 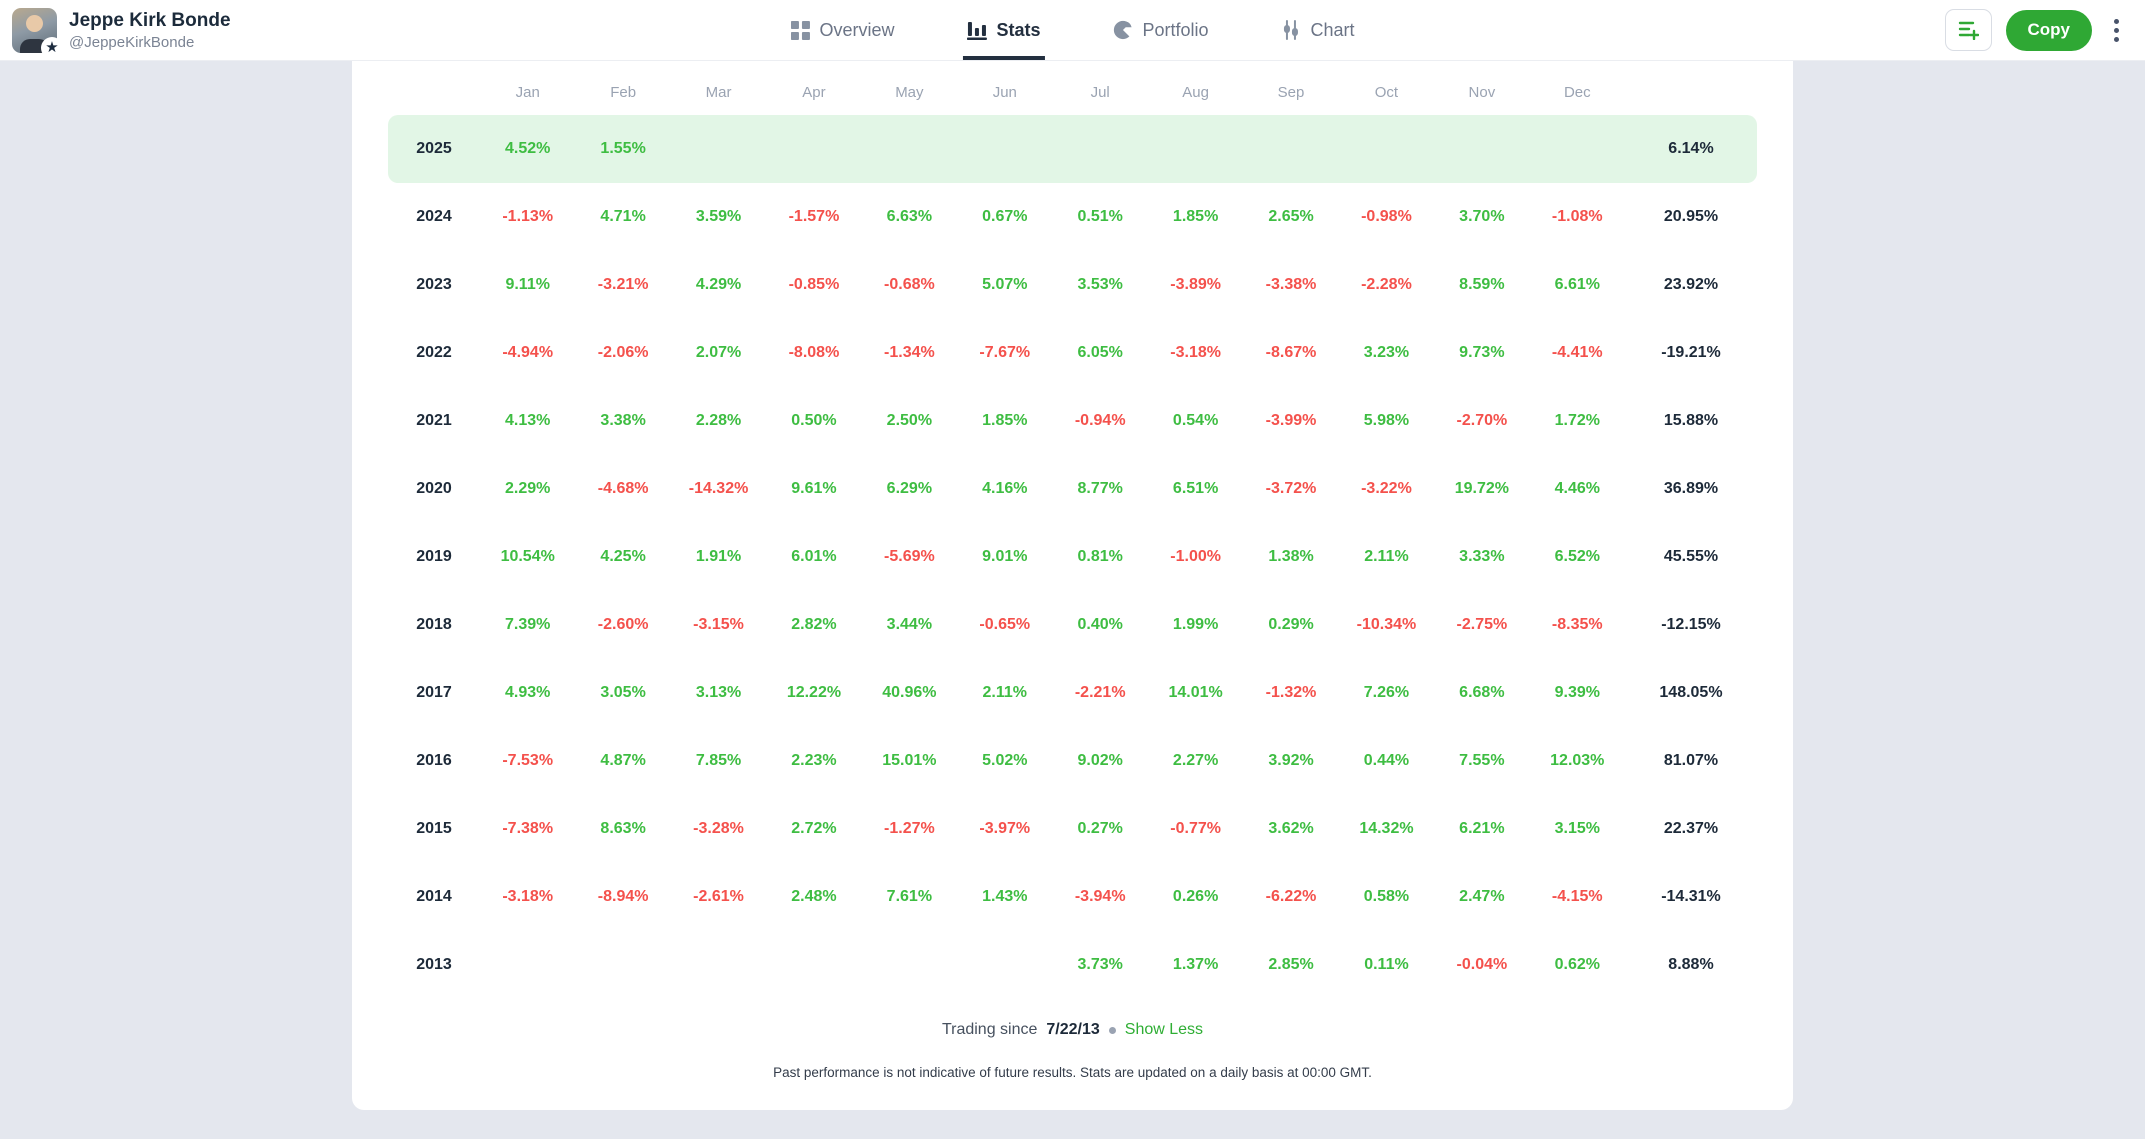 What do you see at coordinates (718, 420) in the screenshot?
I see `monthly-return: 2.28%` at bounding box center [718, 420].